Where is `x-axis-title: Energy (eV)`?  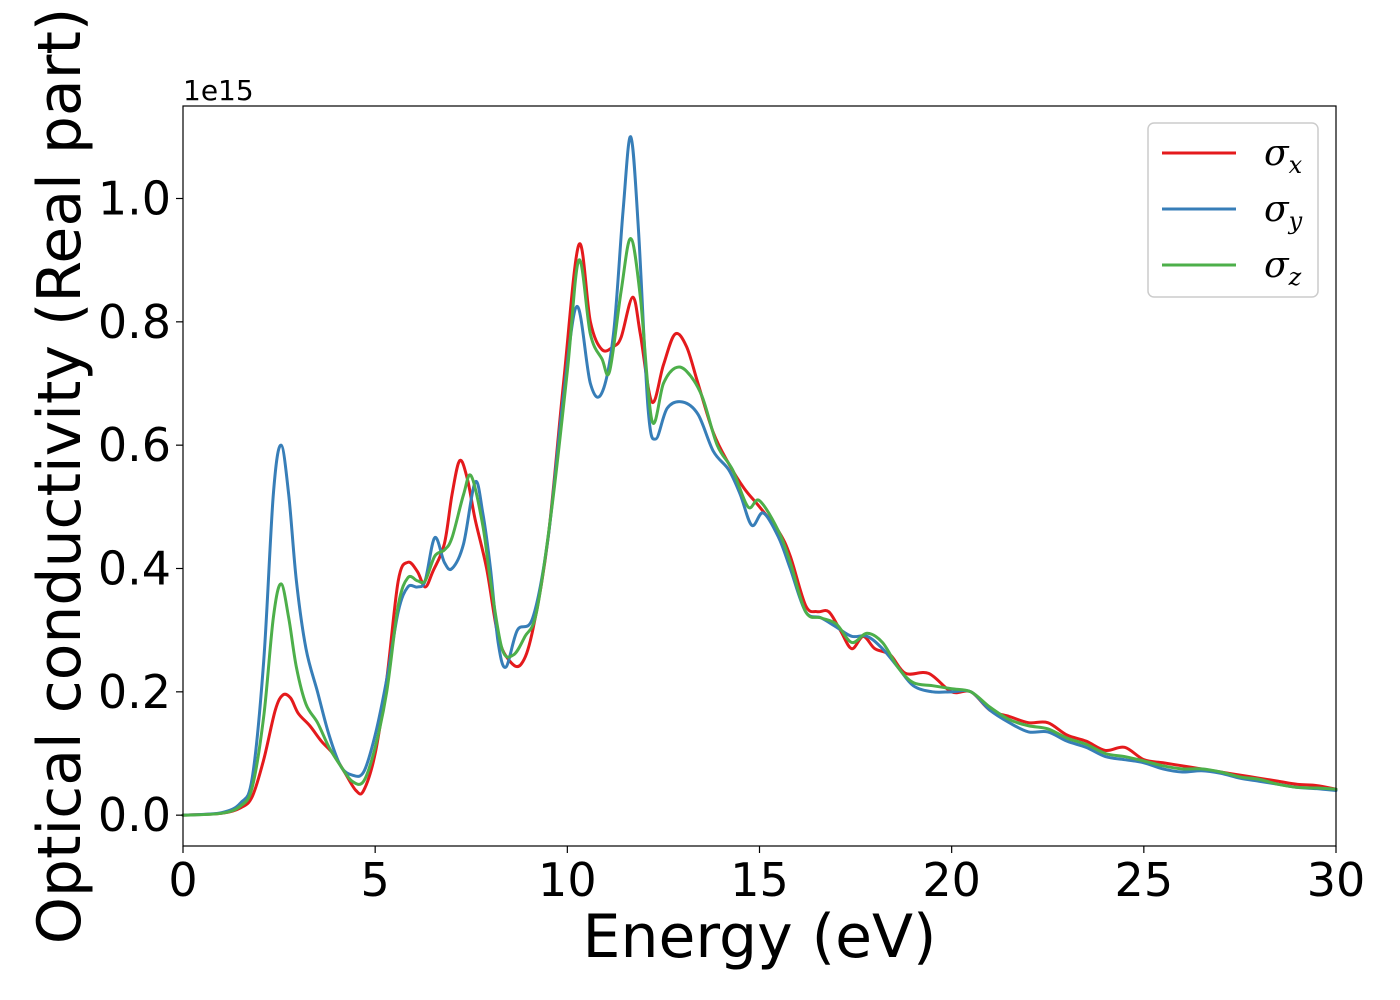 x-axis-title: Energy (eV) is located at coordinates (760, 937).